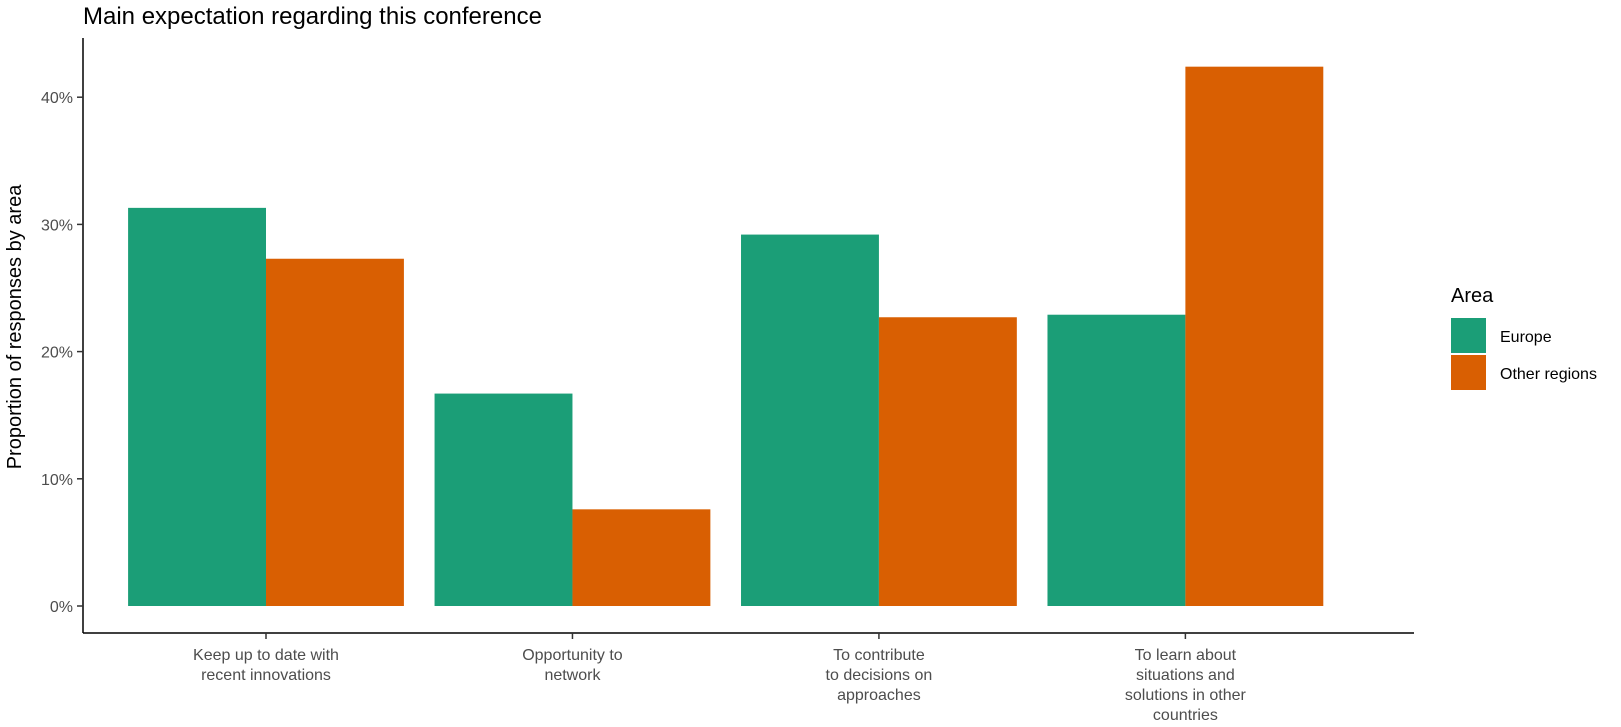 The width and height of the screenshot is (1621, 727). I want to click on y-tick-label: 10%, so click(57, 480).